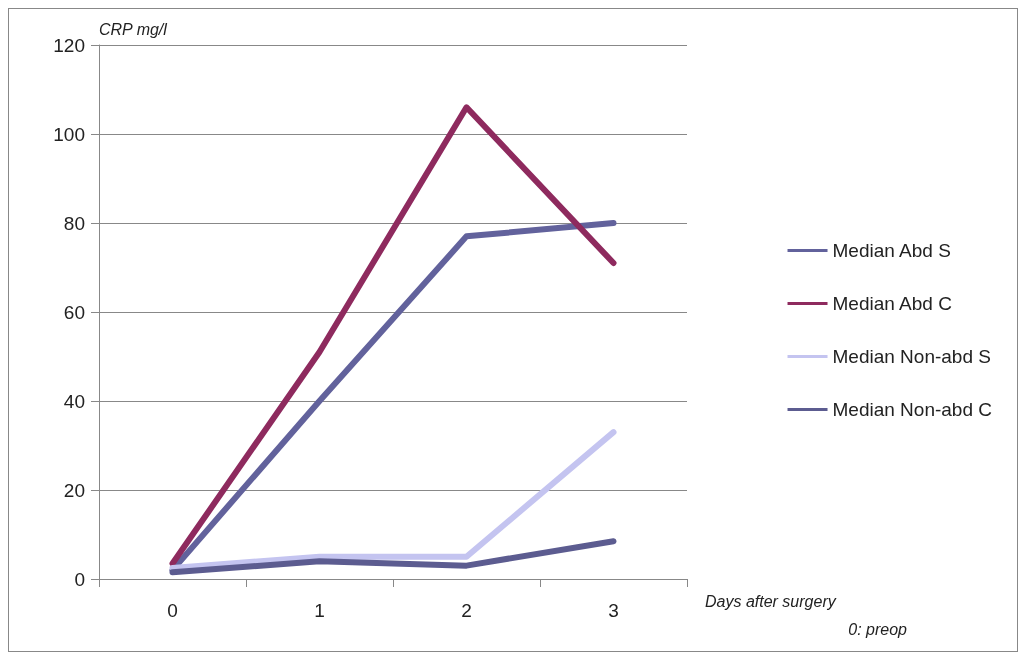 The height and width of the screenshot is (660, 1026). I want to click on y-tick-label: 120, so click(69, 45).